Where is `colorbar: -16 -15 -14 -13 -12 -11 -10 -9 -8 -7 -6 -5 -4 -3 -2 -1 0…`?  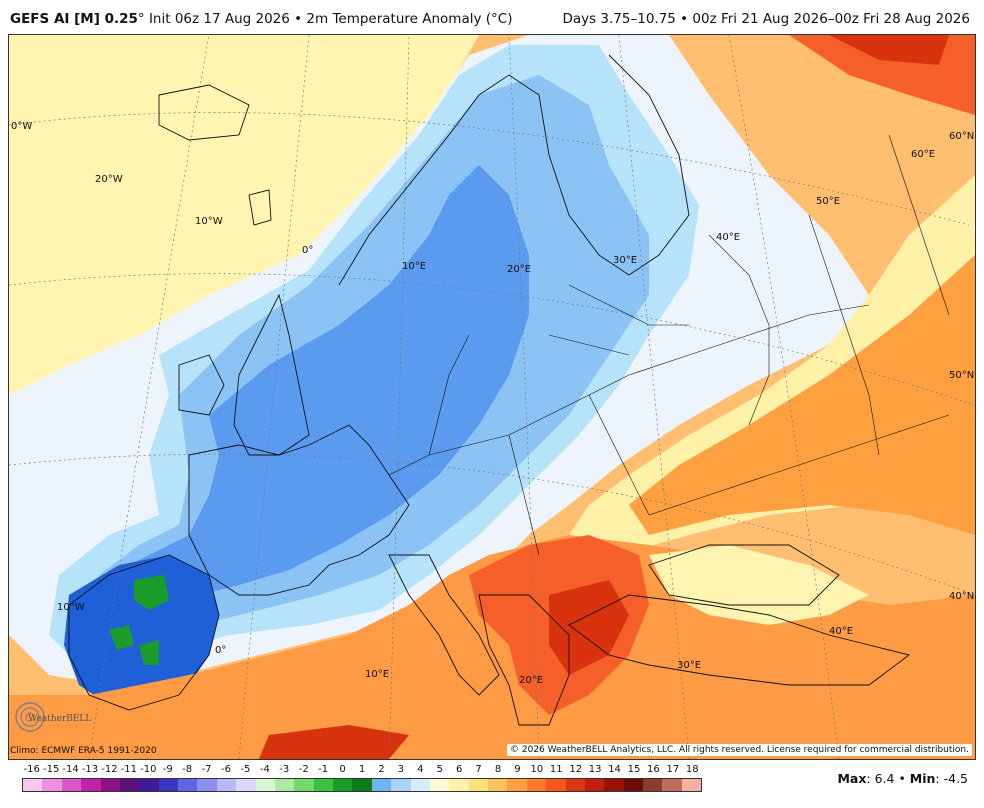 colorbar: -16 -15 -14 -13 -12 -11 -10 -9 -8 -7 -6 -5 -4 -3 -2 -1 0… is located at coordinates (362, 782).